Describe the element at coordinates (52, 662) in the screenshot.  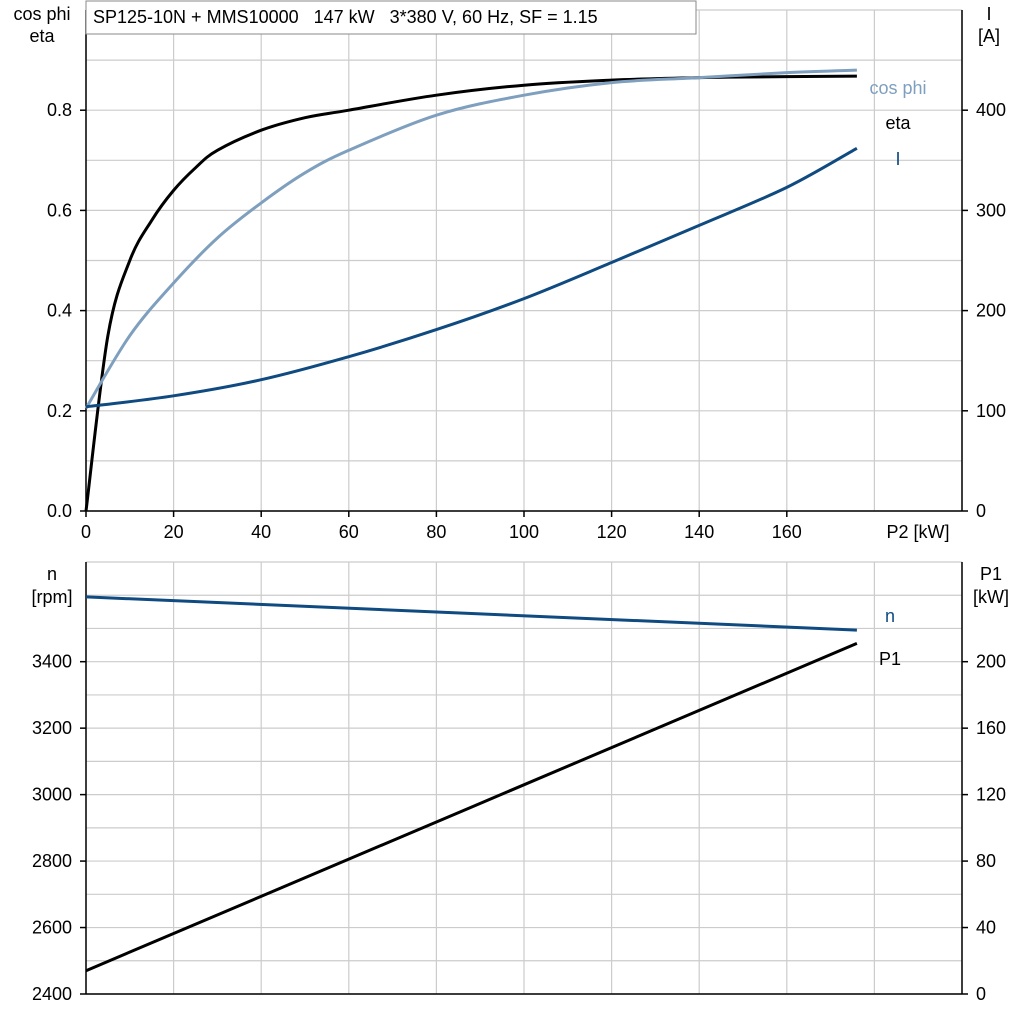
I see `bottom-left-tick-label: 3400` at that location.